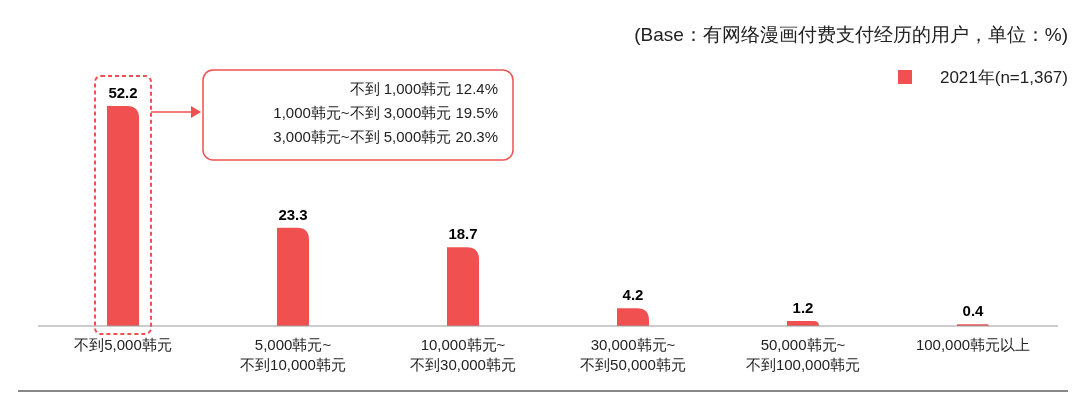 Image resolution: width=1080 pixels, height=397 pixels. What do you see at coordinates (633, 295) in the screenshot?
I see `data-label: 4.2` at bounding box center [633, 295].